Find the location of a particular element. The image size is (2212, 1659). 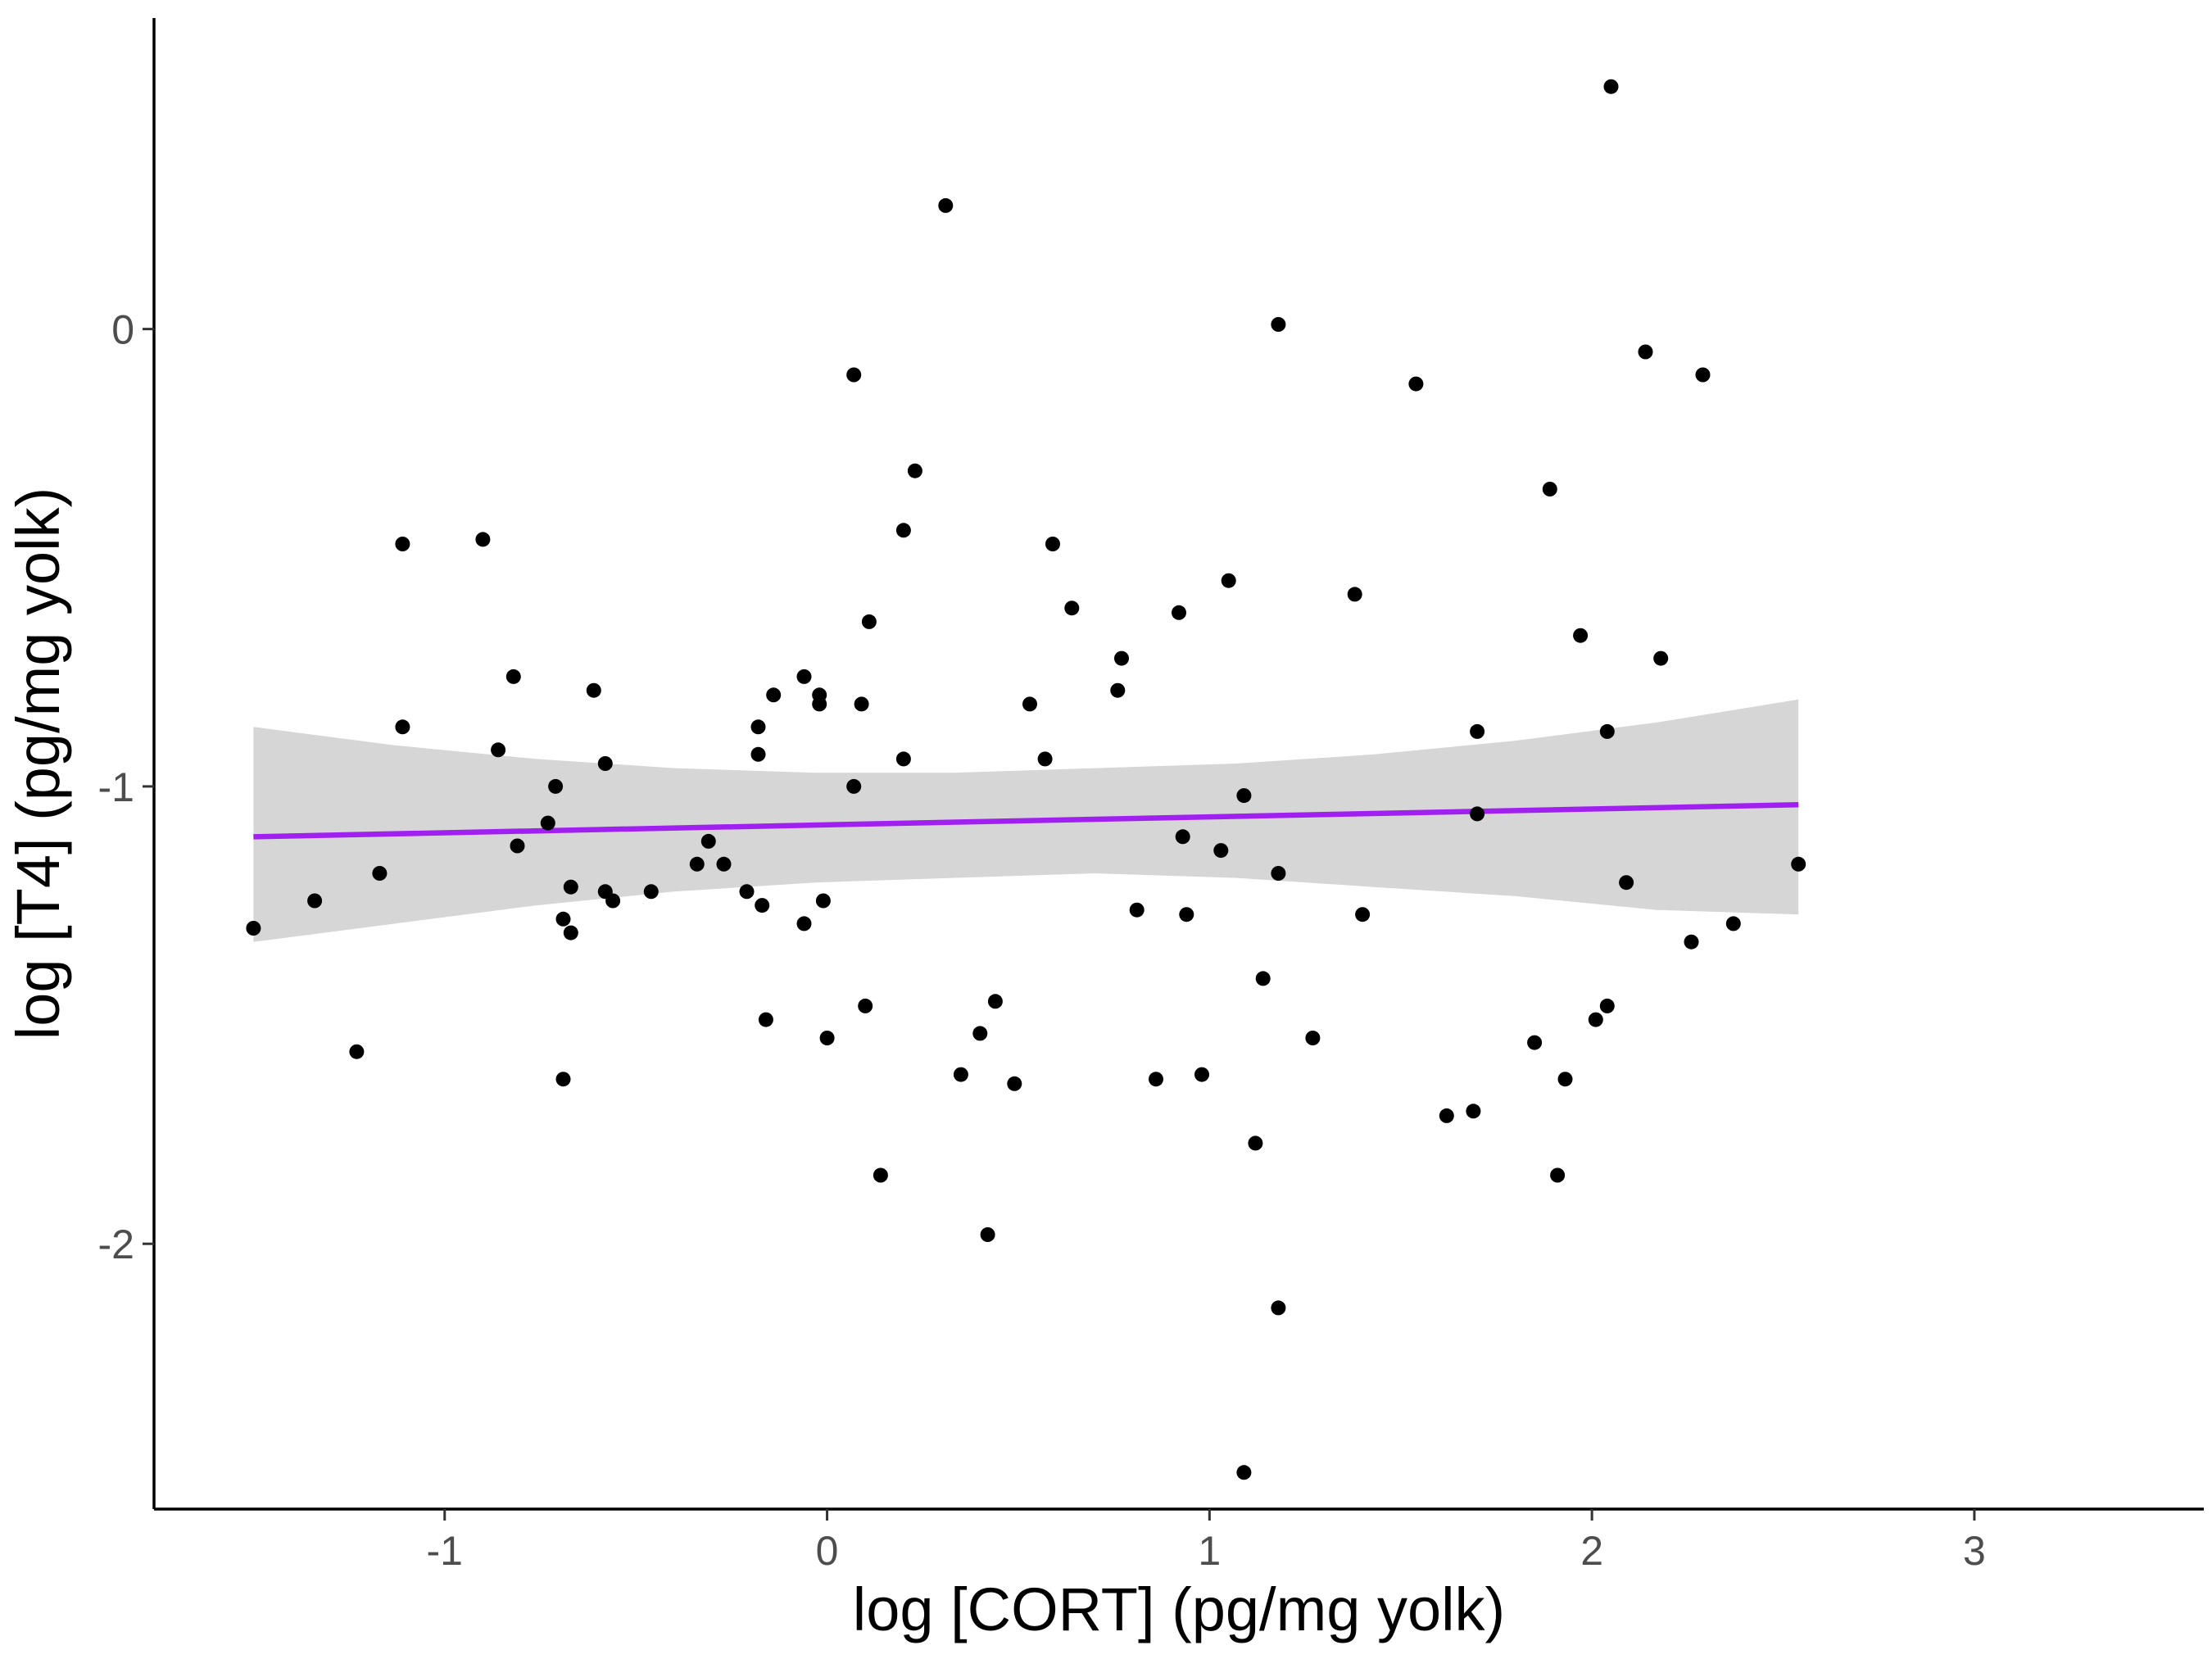

x-tick-label: 3 is located at coordinates (1974, 1551).